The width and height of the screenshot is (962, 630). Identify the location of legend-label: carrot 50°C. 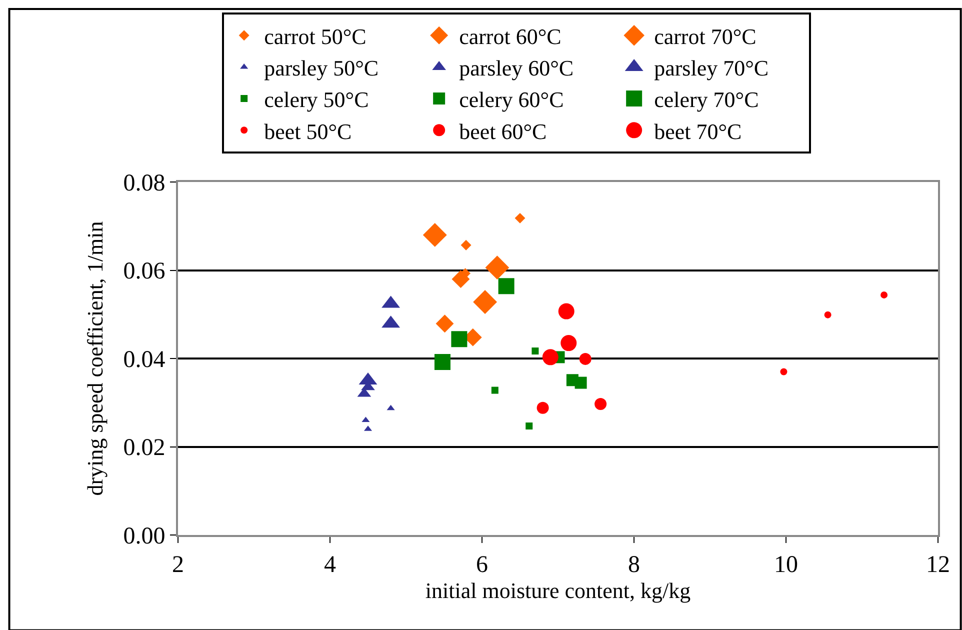
(315, 36).